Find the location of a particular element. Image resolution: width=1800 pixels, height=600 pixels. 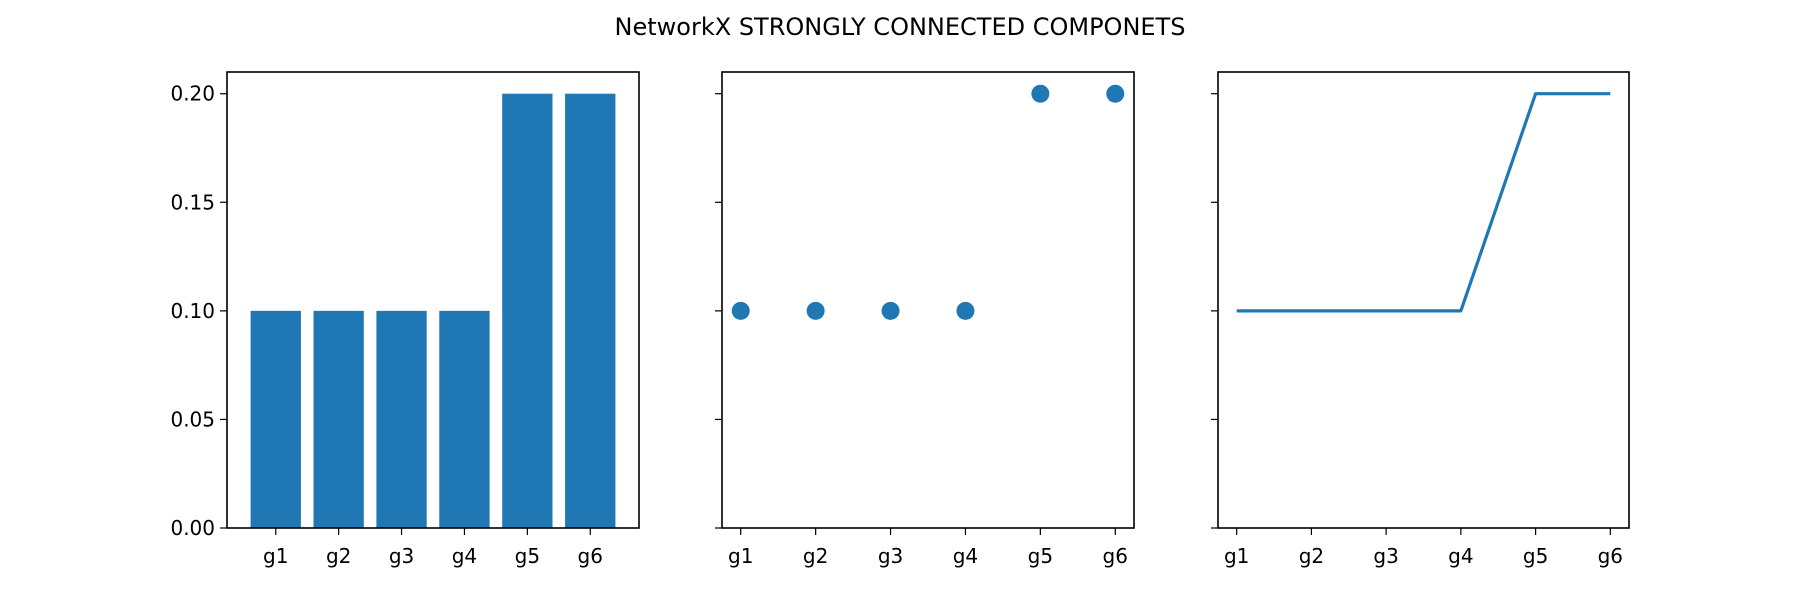

y-tick-label: 0.05 is located at coordinates (192, 419).